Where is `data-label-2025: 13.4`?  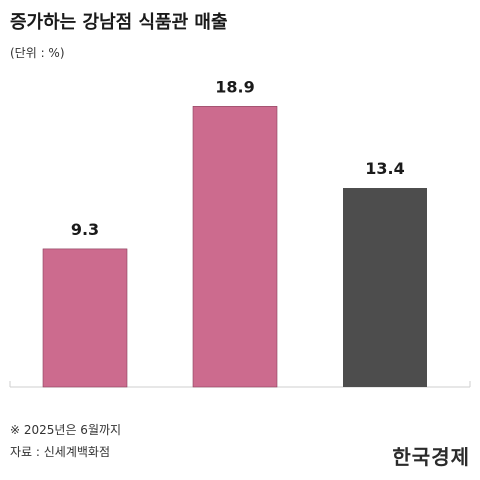 data-label-2025: 13.4 is located at coordinates (384, 168).